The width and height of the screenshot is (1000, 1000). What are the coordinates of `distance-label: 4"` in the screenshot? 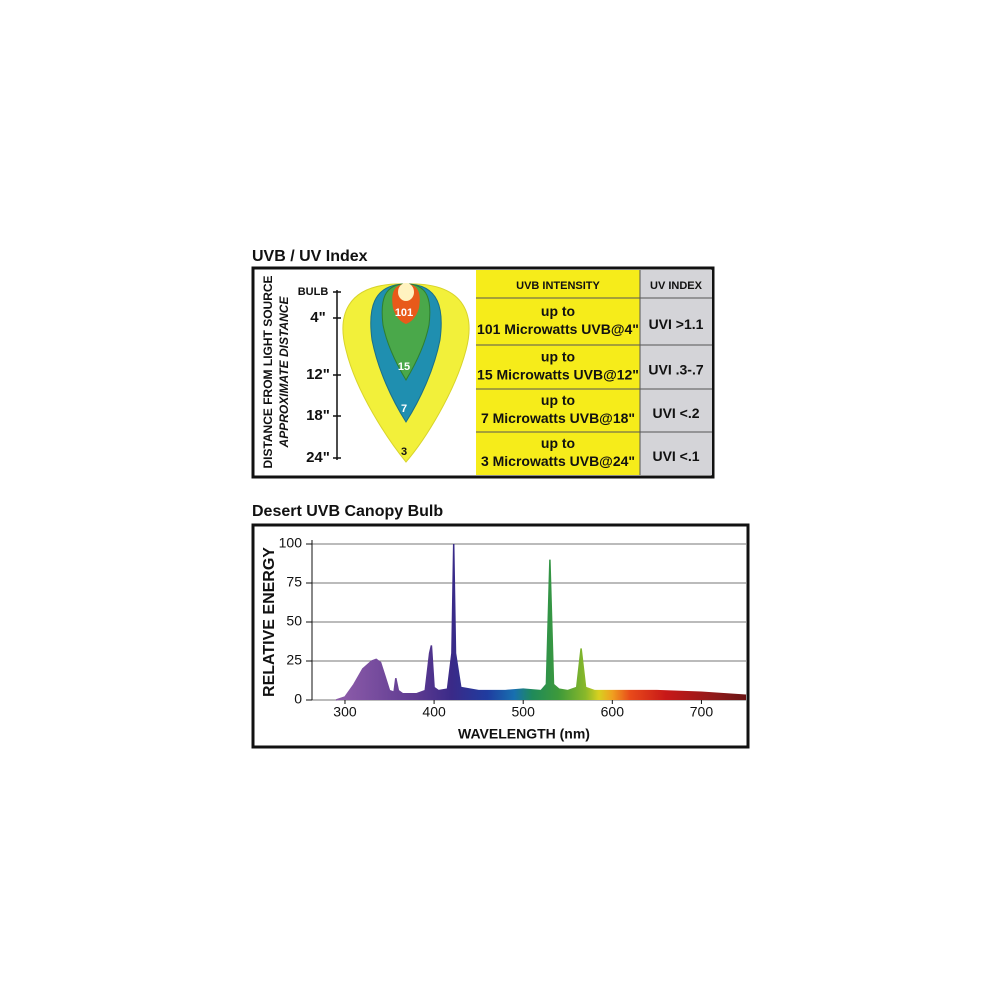 It's located at (317, 317).